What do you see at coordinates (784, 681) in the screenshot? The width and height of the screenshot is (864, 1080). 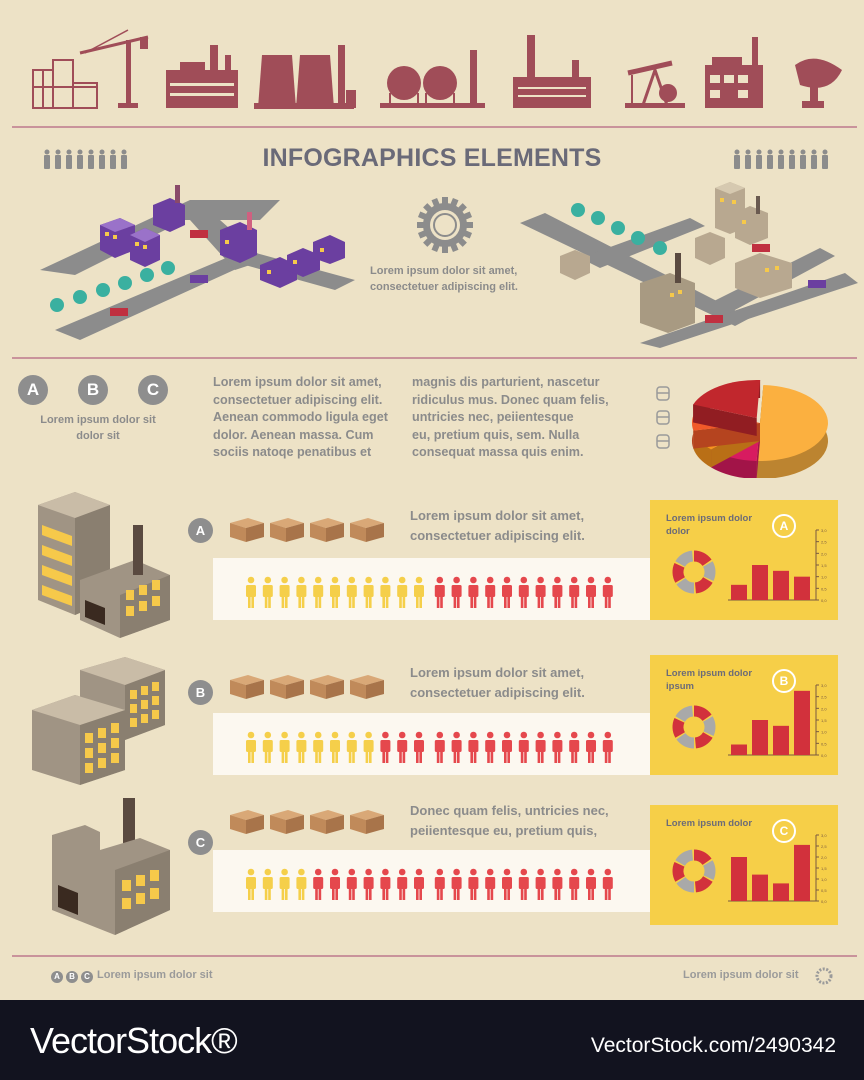 I see `panel-badge: B` at bounding box center [784, 681].